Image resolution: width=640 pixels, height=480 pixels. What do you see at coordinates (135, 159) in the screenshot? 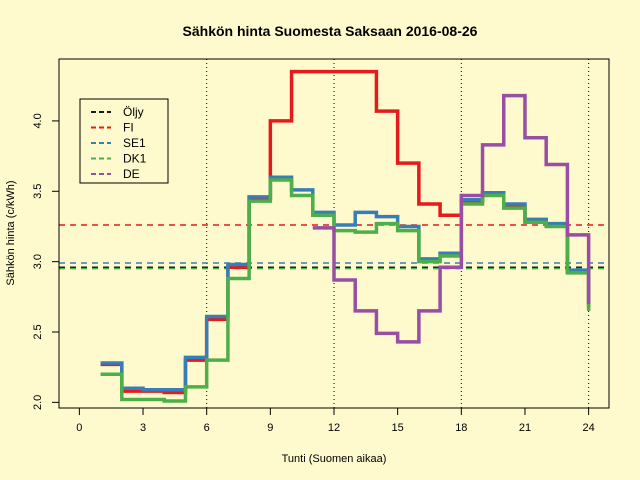
I see `legend-entry-3: DK1` at bounding box center [135, 159].